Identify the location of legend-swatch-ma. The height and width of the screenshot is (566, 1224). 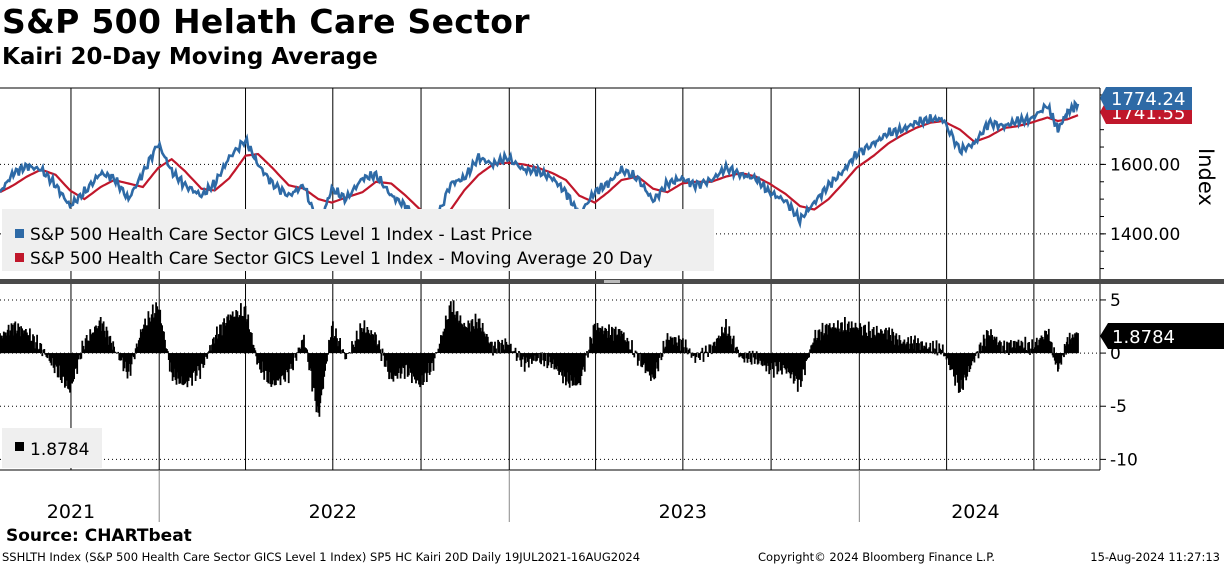
(19, 257).